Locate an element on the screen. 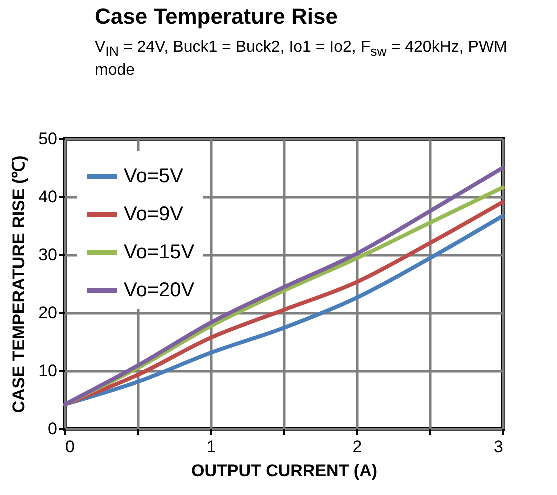 This screenshot has width=557, height=495. text: V$_{IN}$ = 24V, Buck1 = Buck2, Io1 = Io2, F$_{sw}$ = 420kHz, PWM mode is located at coordinates (301, 59).